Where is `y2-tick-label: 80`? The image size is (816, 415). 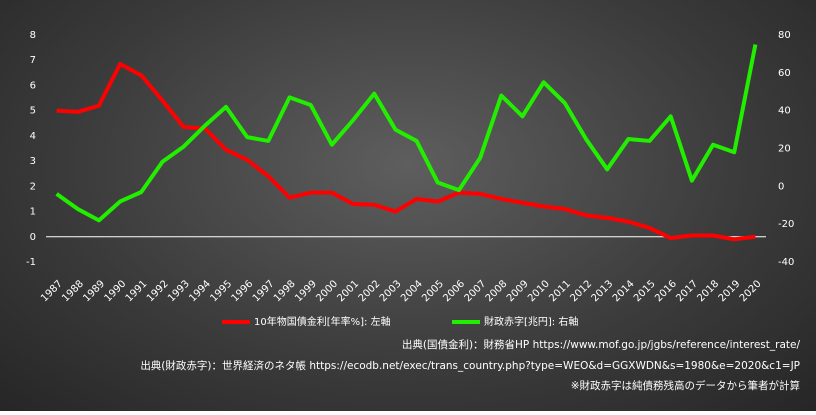
y2-tick-label: 80 is located at coordinates (784, 35).